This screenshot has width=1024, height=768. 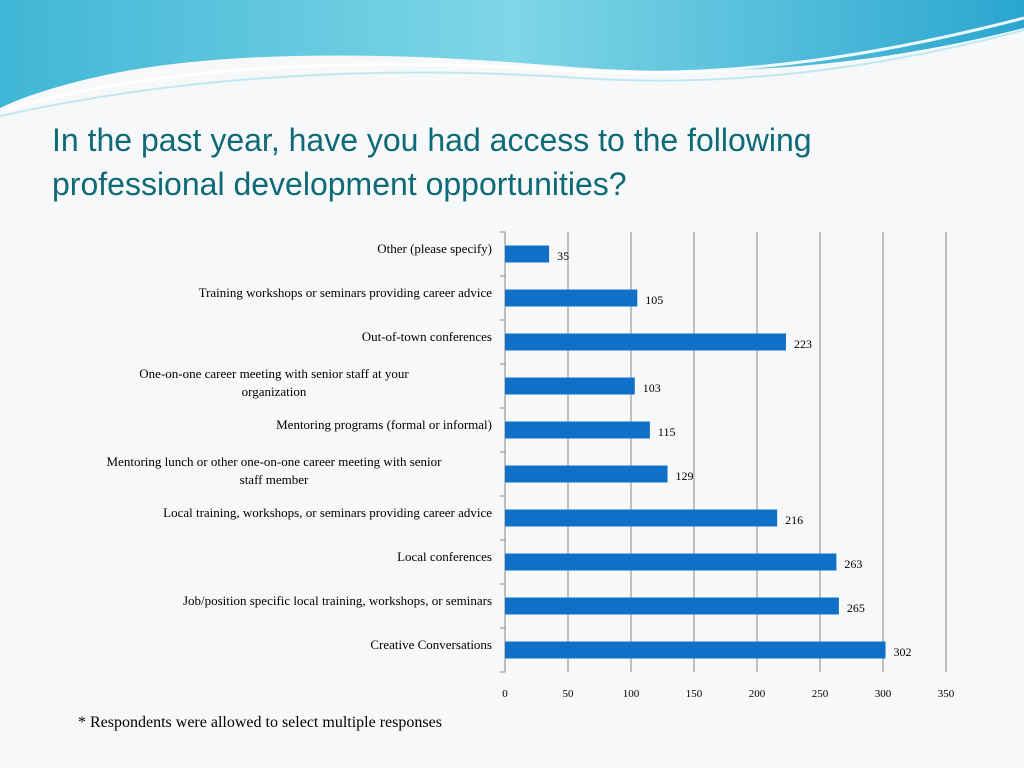 I want to click on x-tick-label: 0, so click(x=505, y=694).